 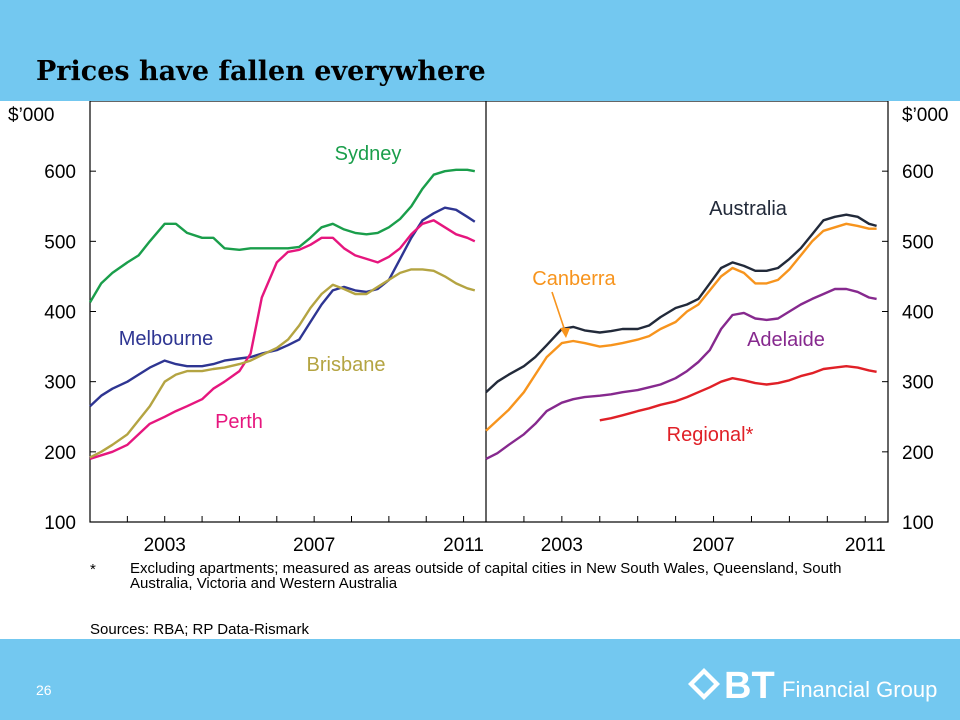 I want to click on diamond-icon, so click(x=704, y=684).